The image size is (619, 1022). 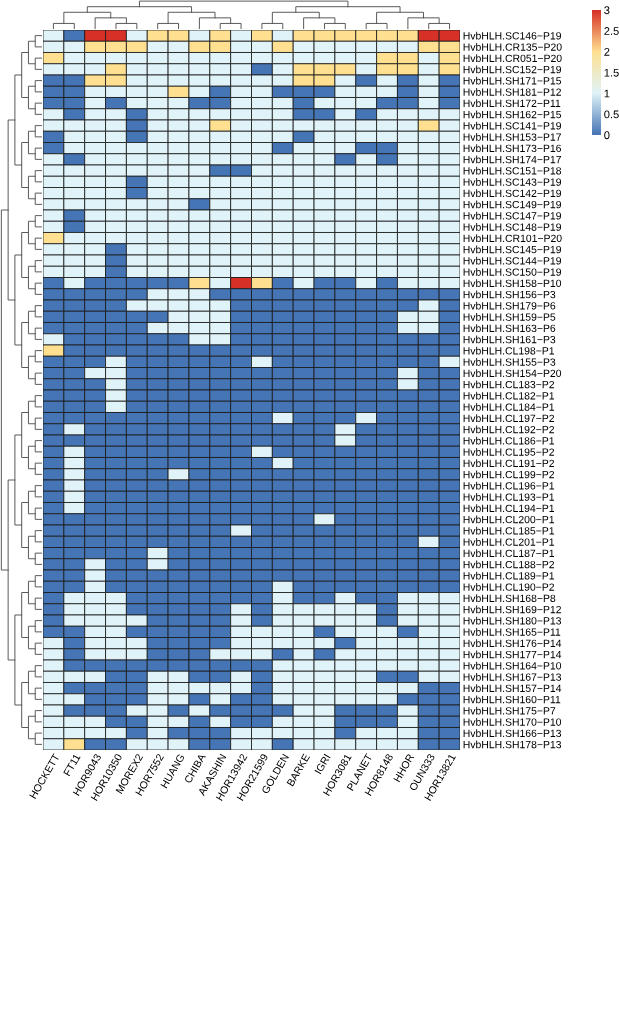 I want to click on y-tick-label: HvbHLH.CR101−P20, so click(x=512, y=238).